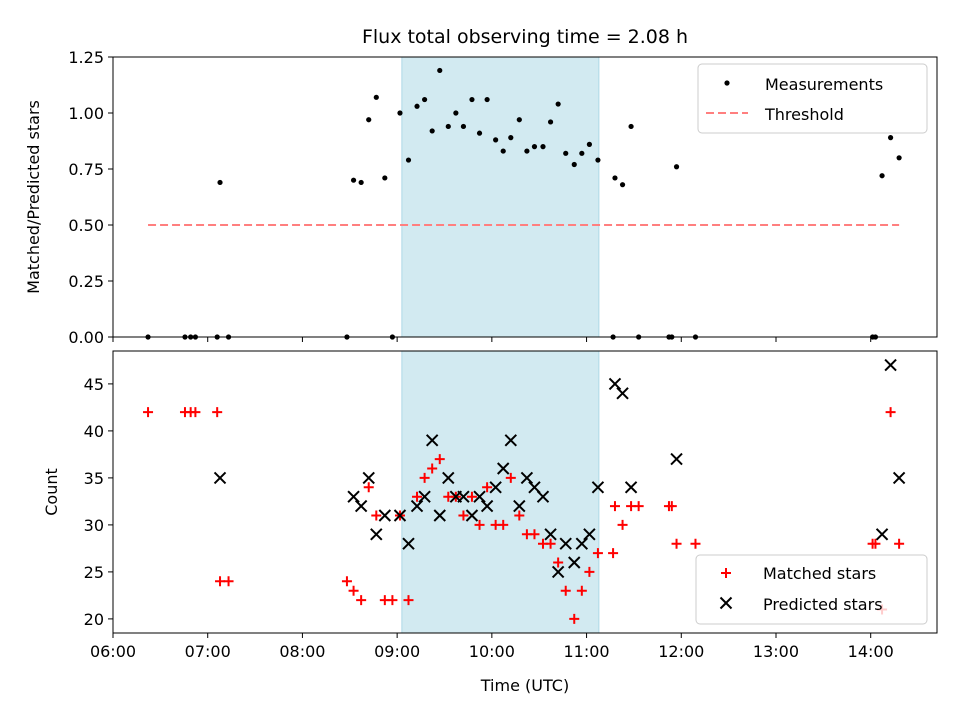  What do you see at coordinates (397, 651) in the screenshot?
I see `x-tick-label: 09:00` at bounding box center [397, 651].